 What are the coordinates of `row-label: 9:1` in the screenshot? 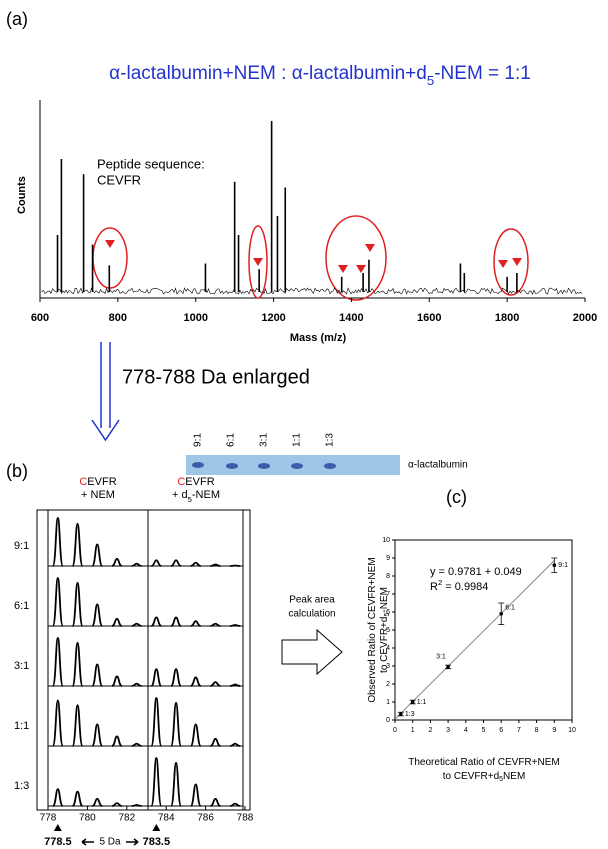 It's located at (21, 546).